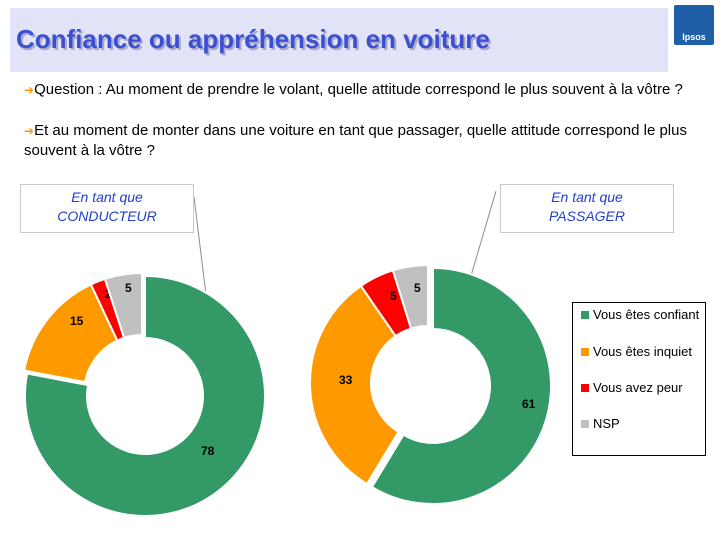  What do you see at coordinates (529, 404) in the screenshot?
I see `data-label: 61` at bounding box center [529, 404].